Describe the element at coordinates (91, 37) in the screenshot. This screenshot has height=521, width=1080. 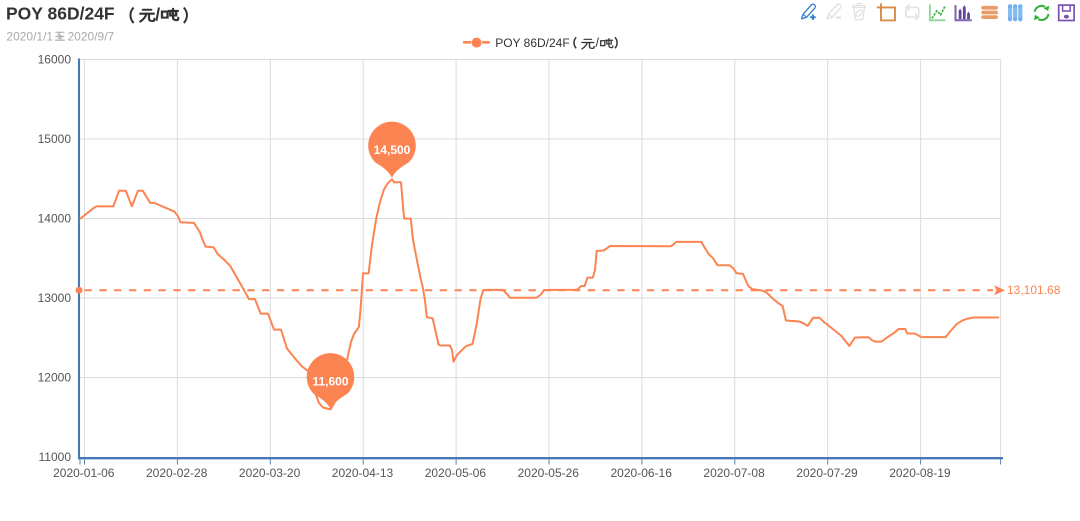
I see `svg-text: 2020/9/7` at that location.